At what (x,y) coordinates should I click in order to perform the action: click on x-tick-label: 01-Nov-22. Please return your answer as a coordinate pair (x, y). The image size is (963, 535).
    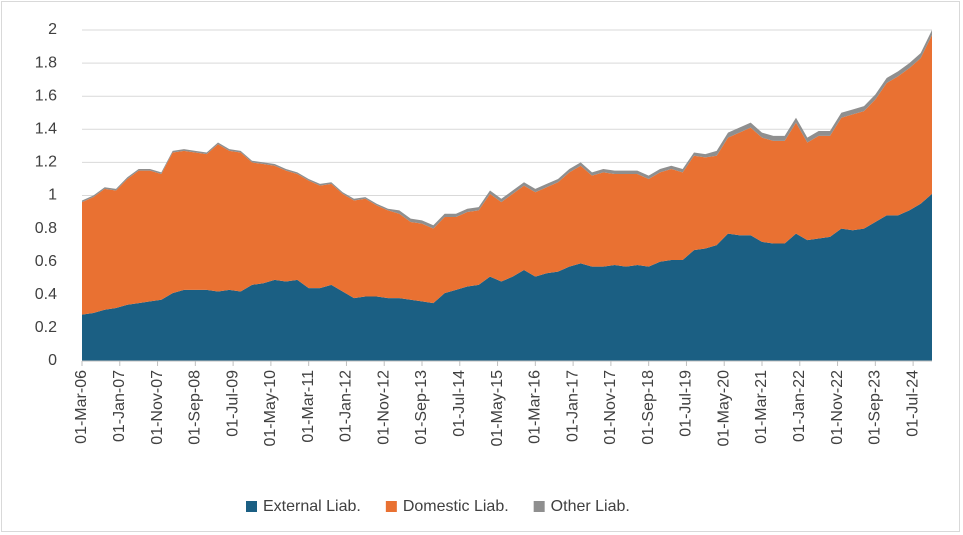
    Looking at the image, I should click on (837, 407).